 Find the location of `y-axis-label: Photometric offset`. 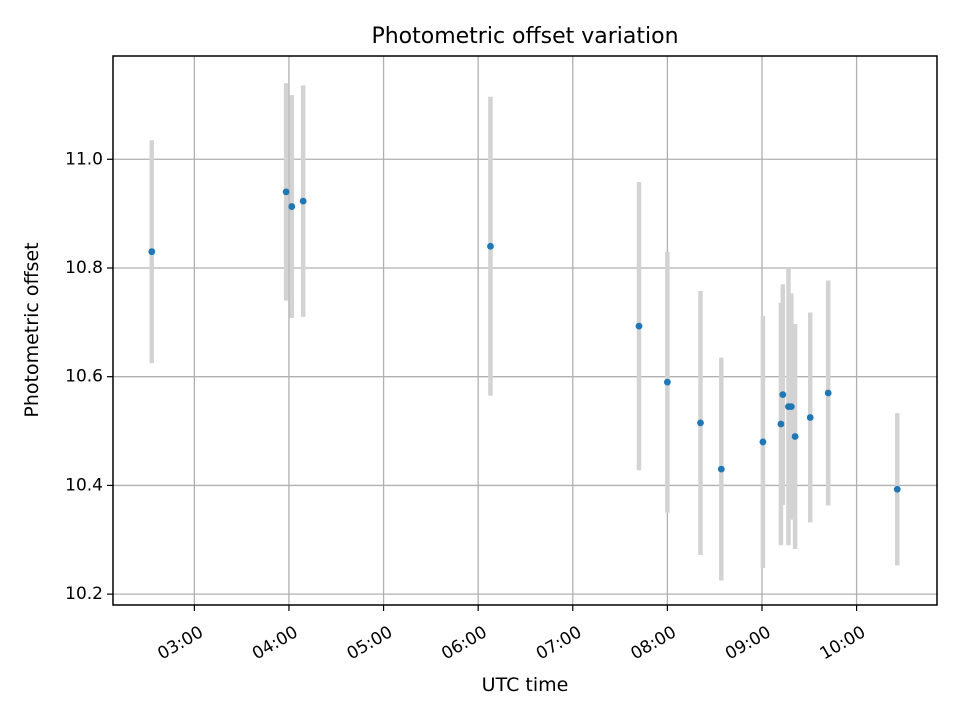

y-axis-label: Photometric offset is located at coordinates (32, 329).